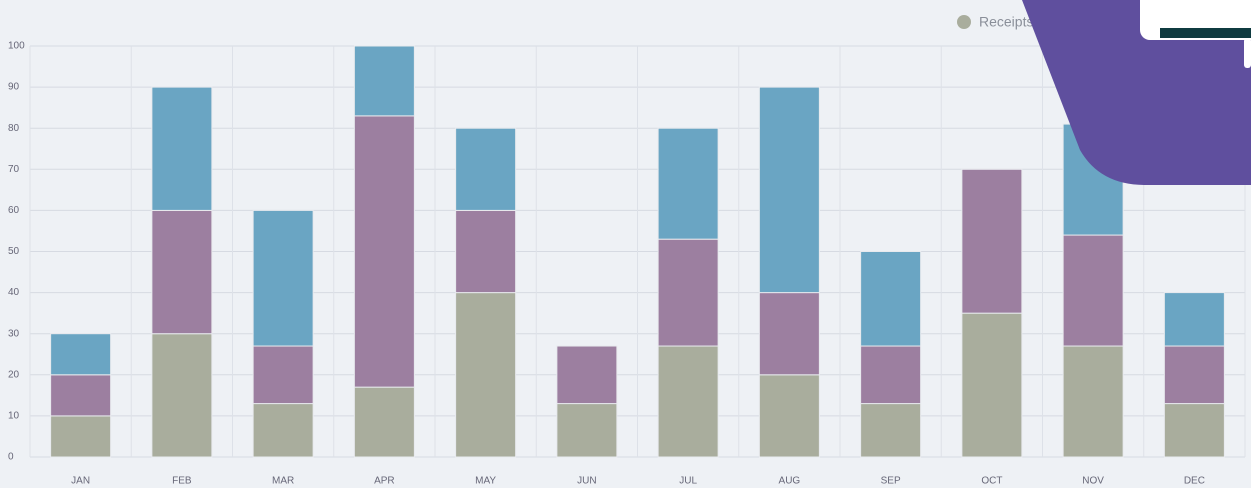  Describe the element at coordinates (384, 481) in the screenshot. I see `x-tick-label: APR` at that location.